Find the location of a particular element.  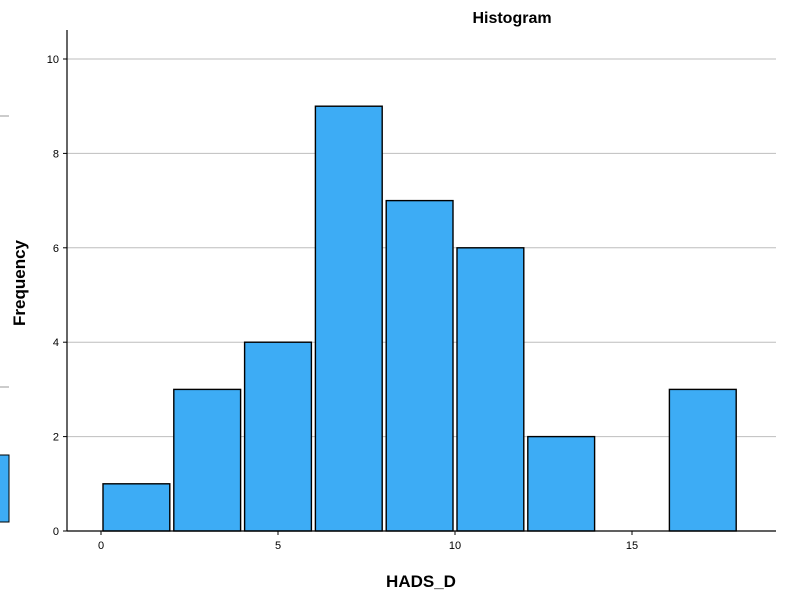

y-tick-labels: 0 2 4 6 8 10 is located at coordinates (57, 296).